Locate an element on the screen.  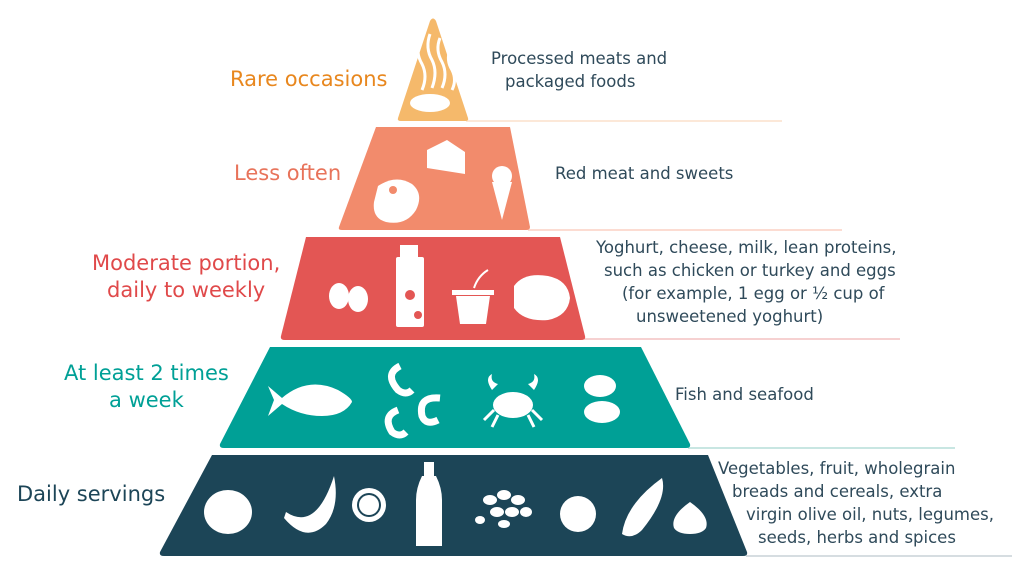
desc-line: Yoghurt, cheese, milk, lean proteins, is located at coordinates (746, 247).